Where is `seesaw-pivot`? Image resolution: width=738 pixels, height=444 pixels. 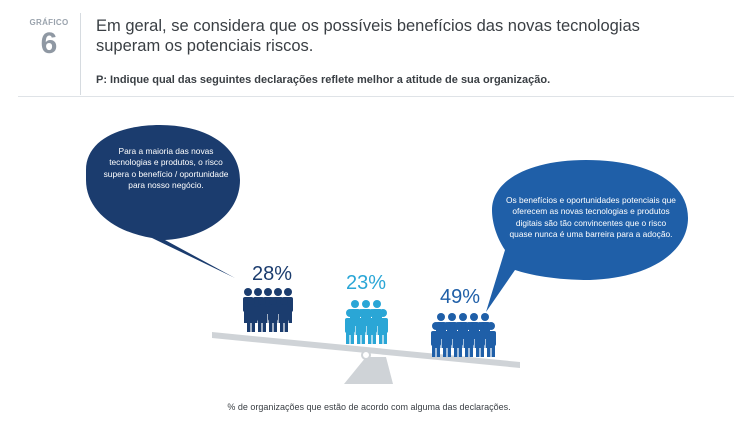
seesaw-pivot is located at coordinates (366, 355).